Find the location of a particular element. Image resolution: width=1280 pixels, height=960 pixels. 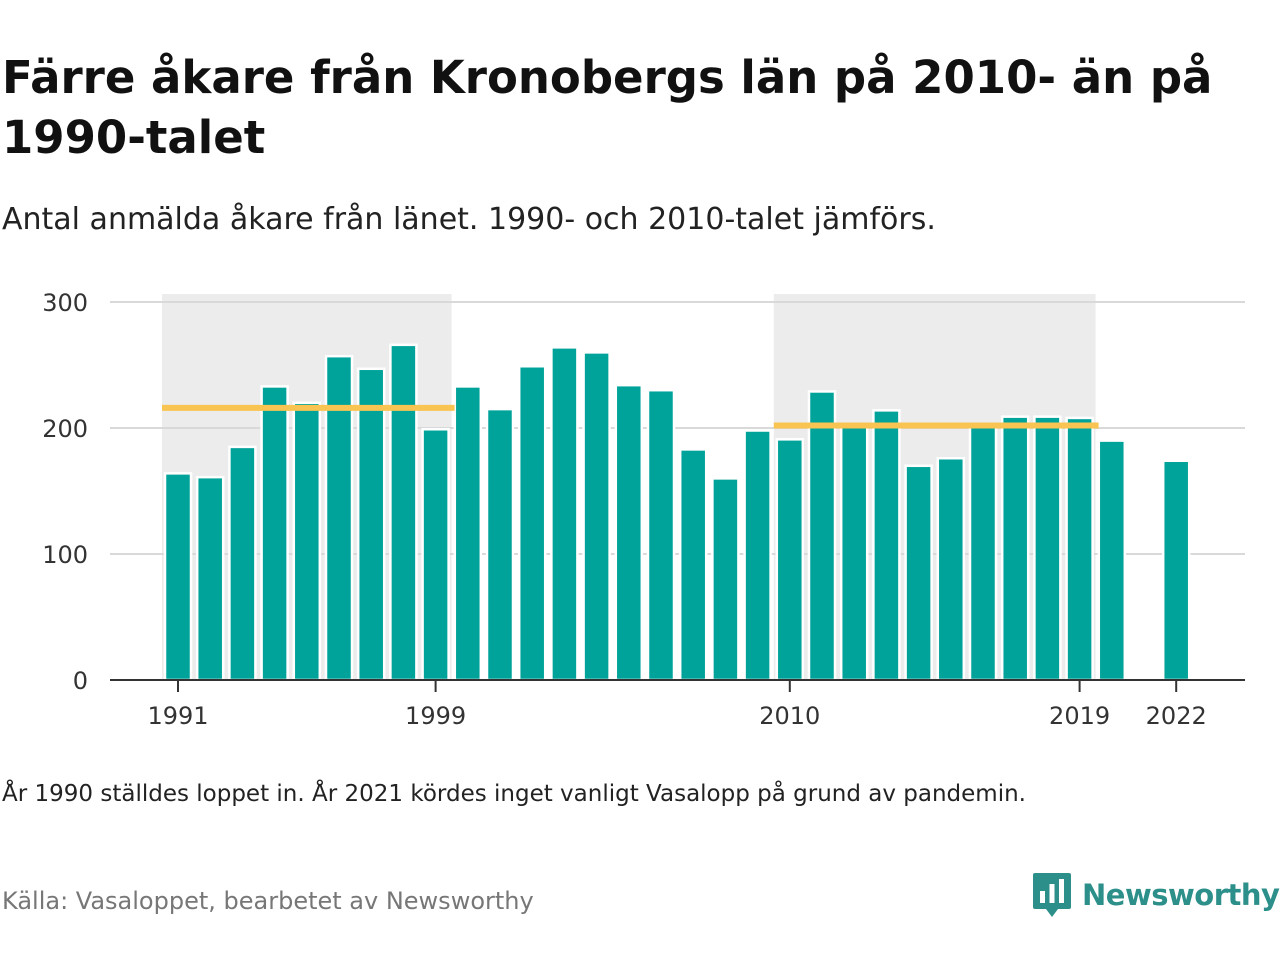

bar-2005 is located at coordinates (629, 532).